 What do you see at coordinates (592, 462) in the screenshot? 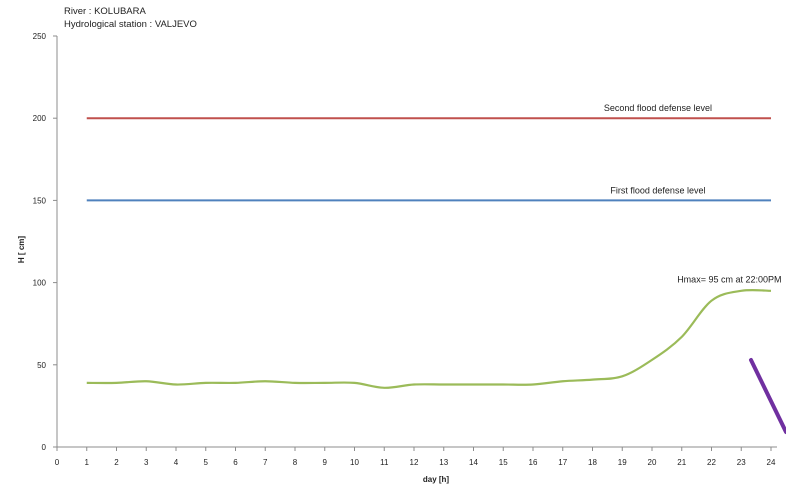
I see `x-tick-label: 18` at bounding box center [592, 462].